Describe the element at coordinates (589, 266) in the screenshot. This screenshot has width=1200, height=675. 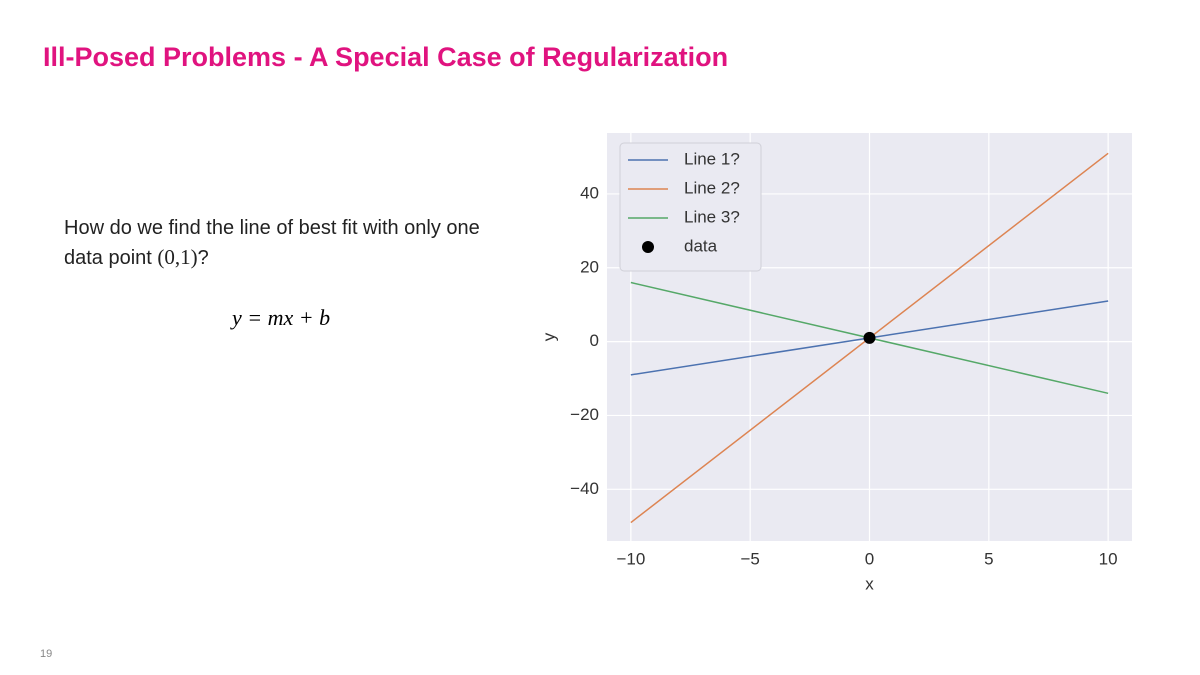
I see `y-tick-label: 20` at that location.